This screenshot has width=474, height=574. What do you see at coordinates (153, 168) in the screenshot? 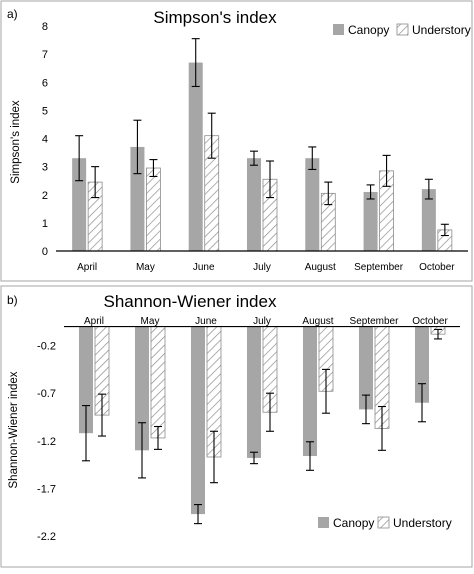
I see `panel-a-errorbar-understory-may` at bounding box center [153, 168].